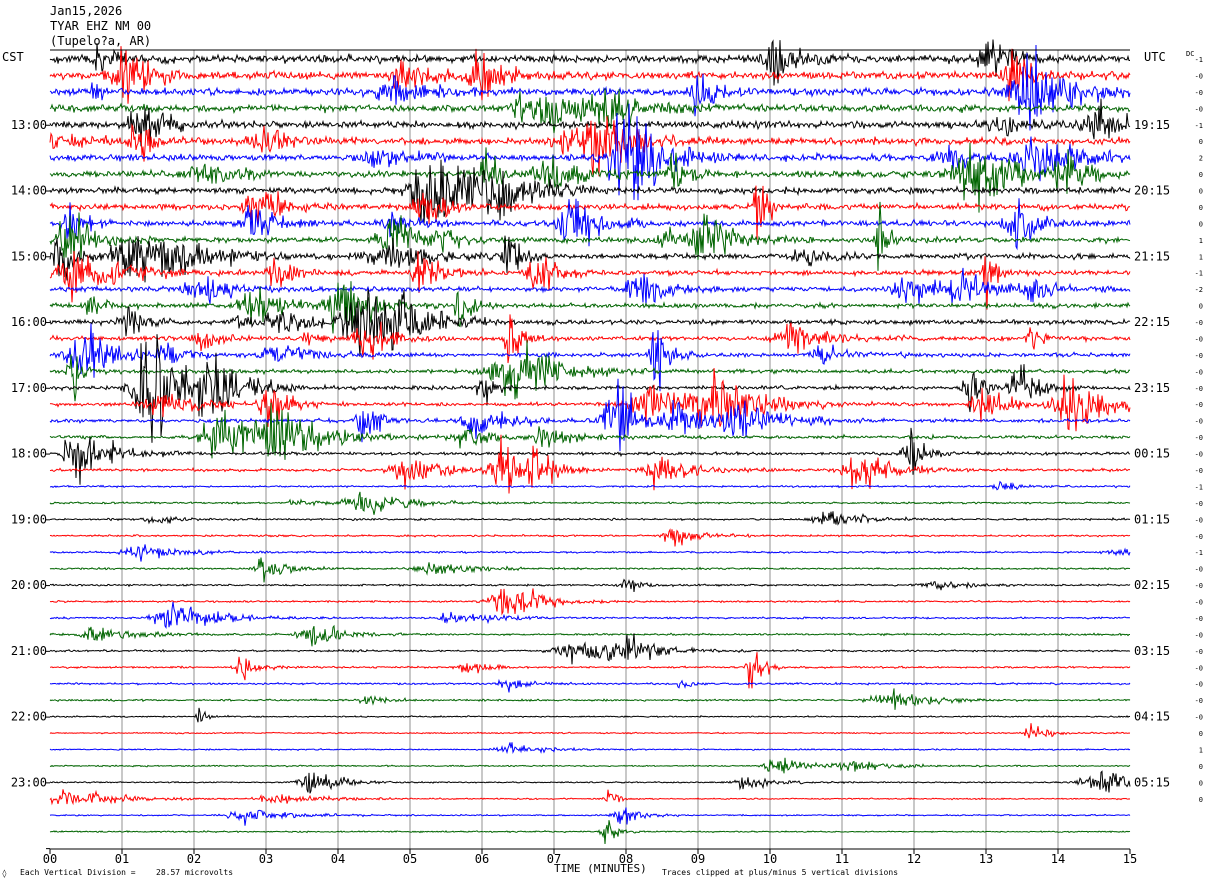 Image resolution: width=1210 pixels, height=886 pixels. What do you see at coordinates (266, 859) in the screenshot?
I see `x-tick-label: 03` at bounding box center [266, 859].